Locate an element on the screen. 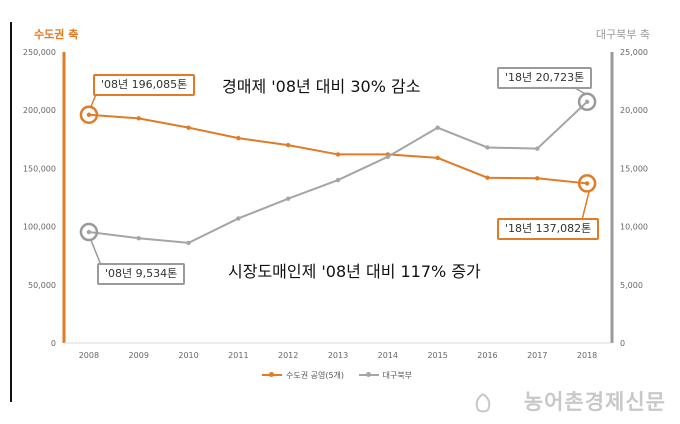 The width and height of the screenshot is (680, 424). right-tick-label: 15,000 is located at coordinates (634, 168).